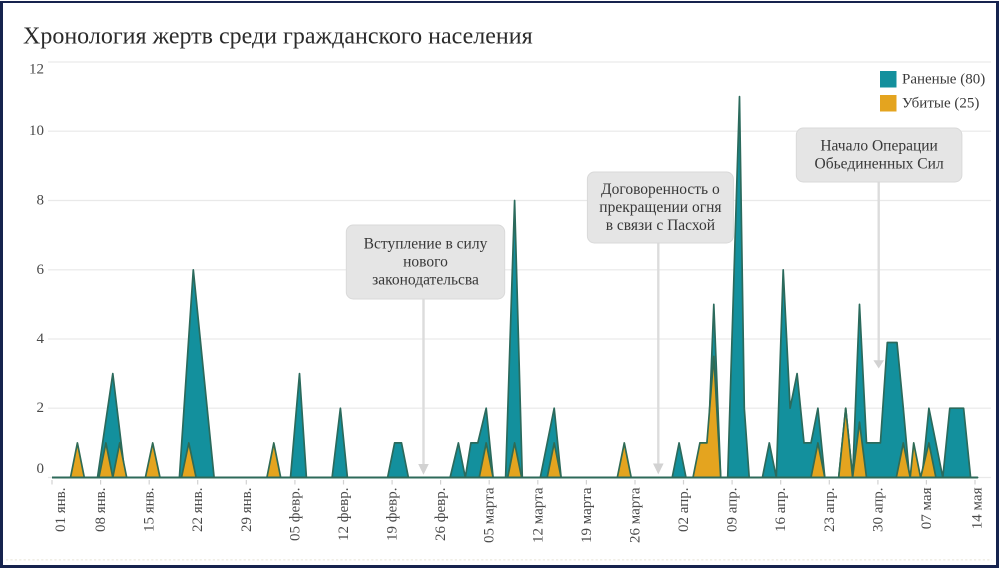 The height and width of the screenshot is (568, 1000). I want to click on svg-text: 02 апр., so click(684, 510).